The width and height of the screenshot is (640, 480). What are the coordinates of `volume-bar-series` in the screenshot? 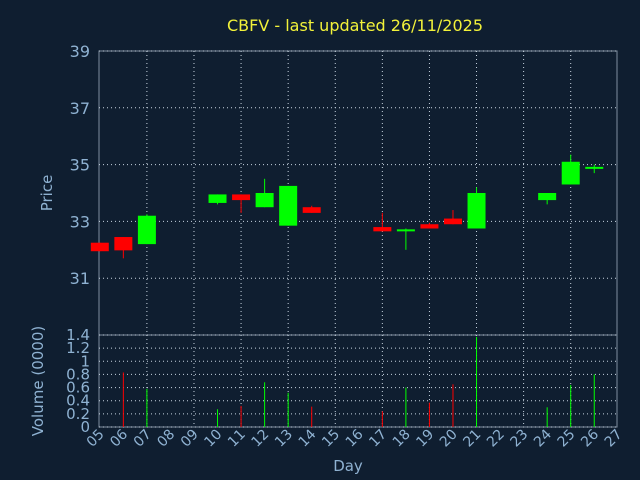 It's located at (358, 381).